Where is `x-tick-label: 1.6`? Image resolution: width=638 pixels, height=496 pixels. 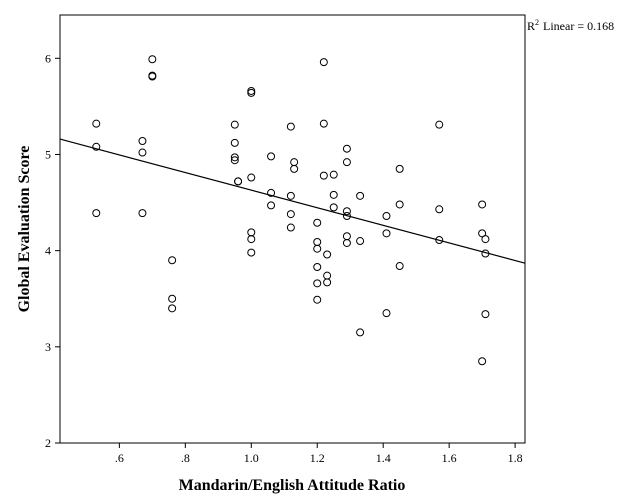 x-tick-label: 1.6 is located at coordinates (449, 458).